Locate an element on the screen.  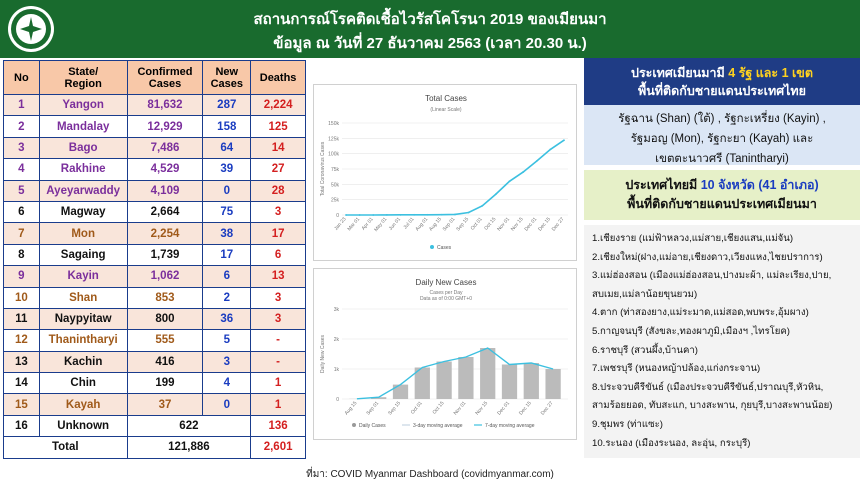
row-number: 3 is located at coordinates (21, 148).